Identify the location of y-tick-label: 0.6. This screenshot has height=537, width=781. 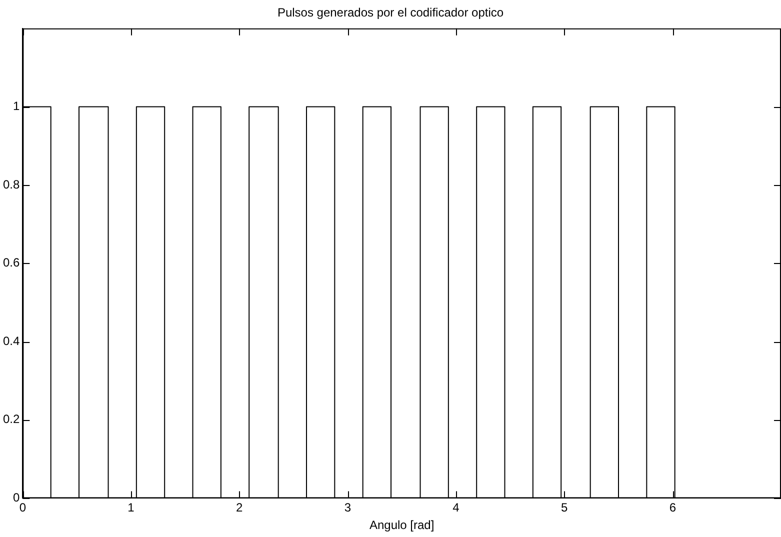
(11, 263).